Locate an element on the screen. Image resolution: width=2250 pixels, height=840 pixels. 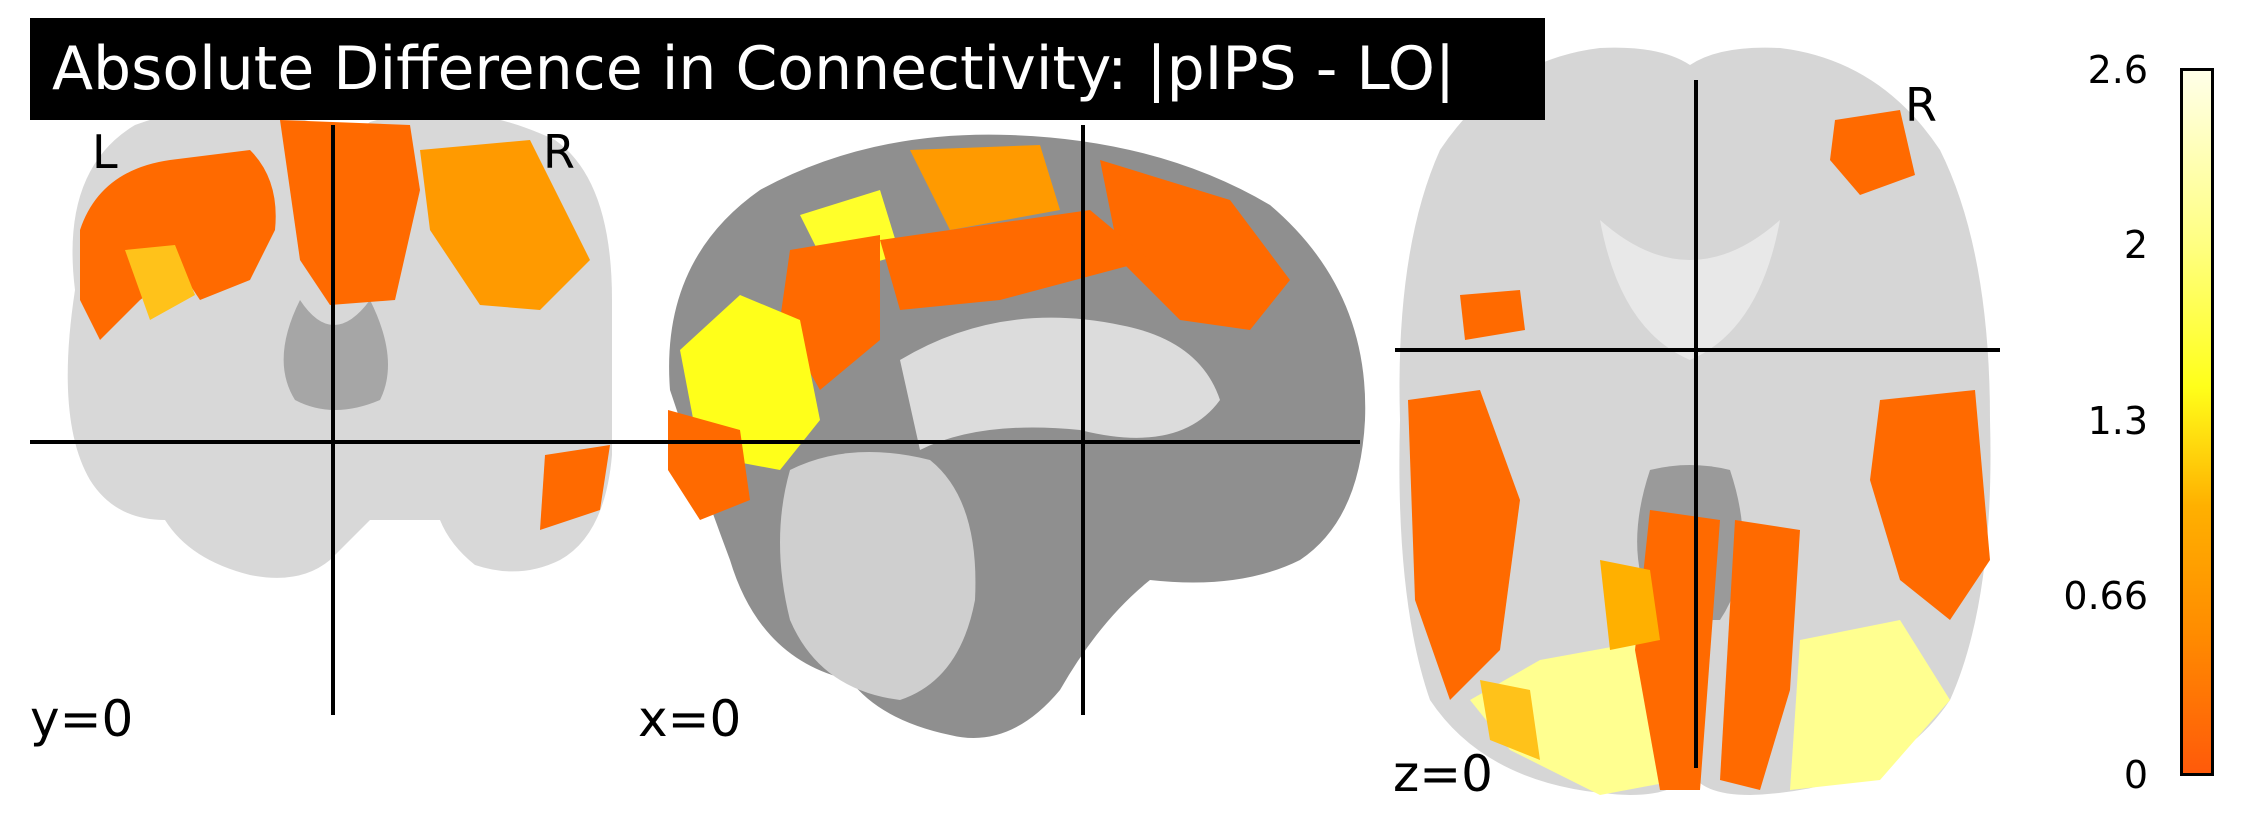
colorbar-tick-0-66: 0.66 is located at coordinates (2105, 596).